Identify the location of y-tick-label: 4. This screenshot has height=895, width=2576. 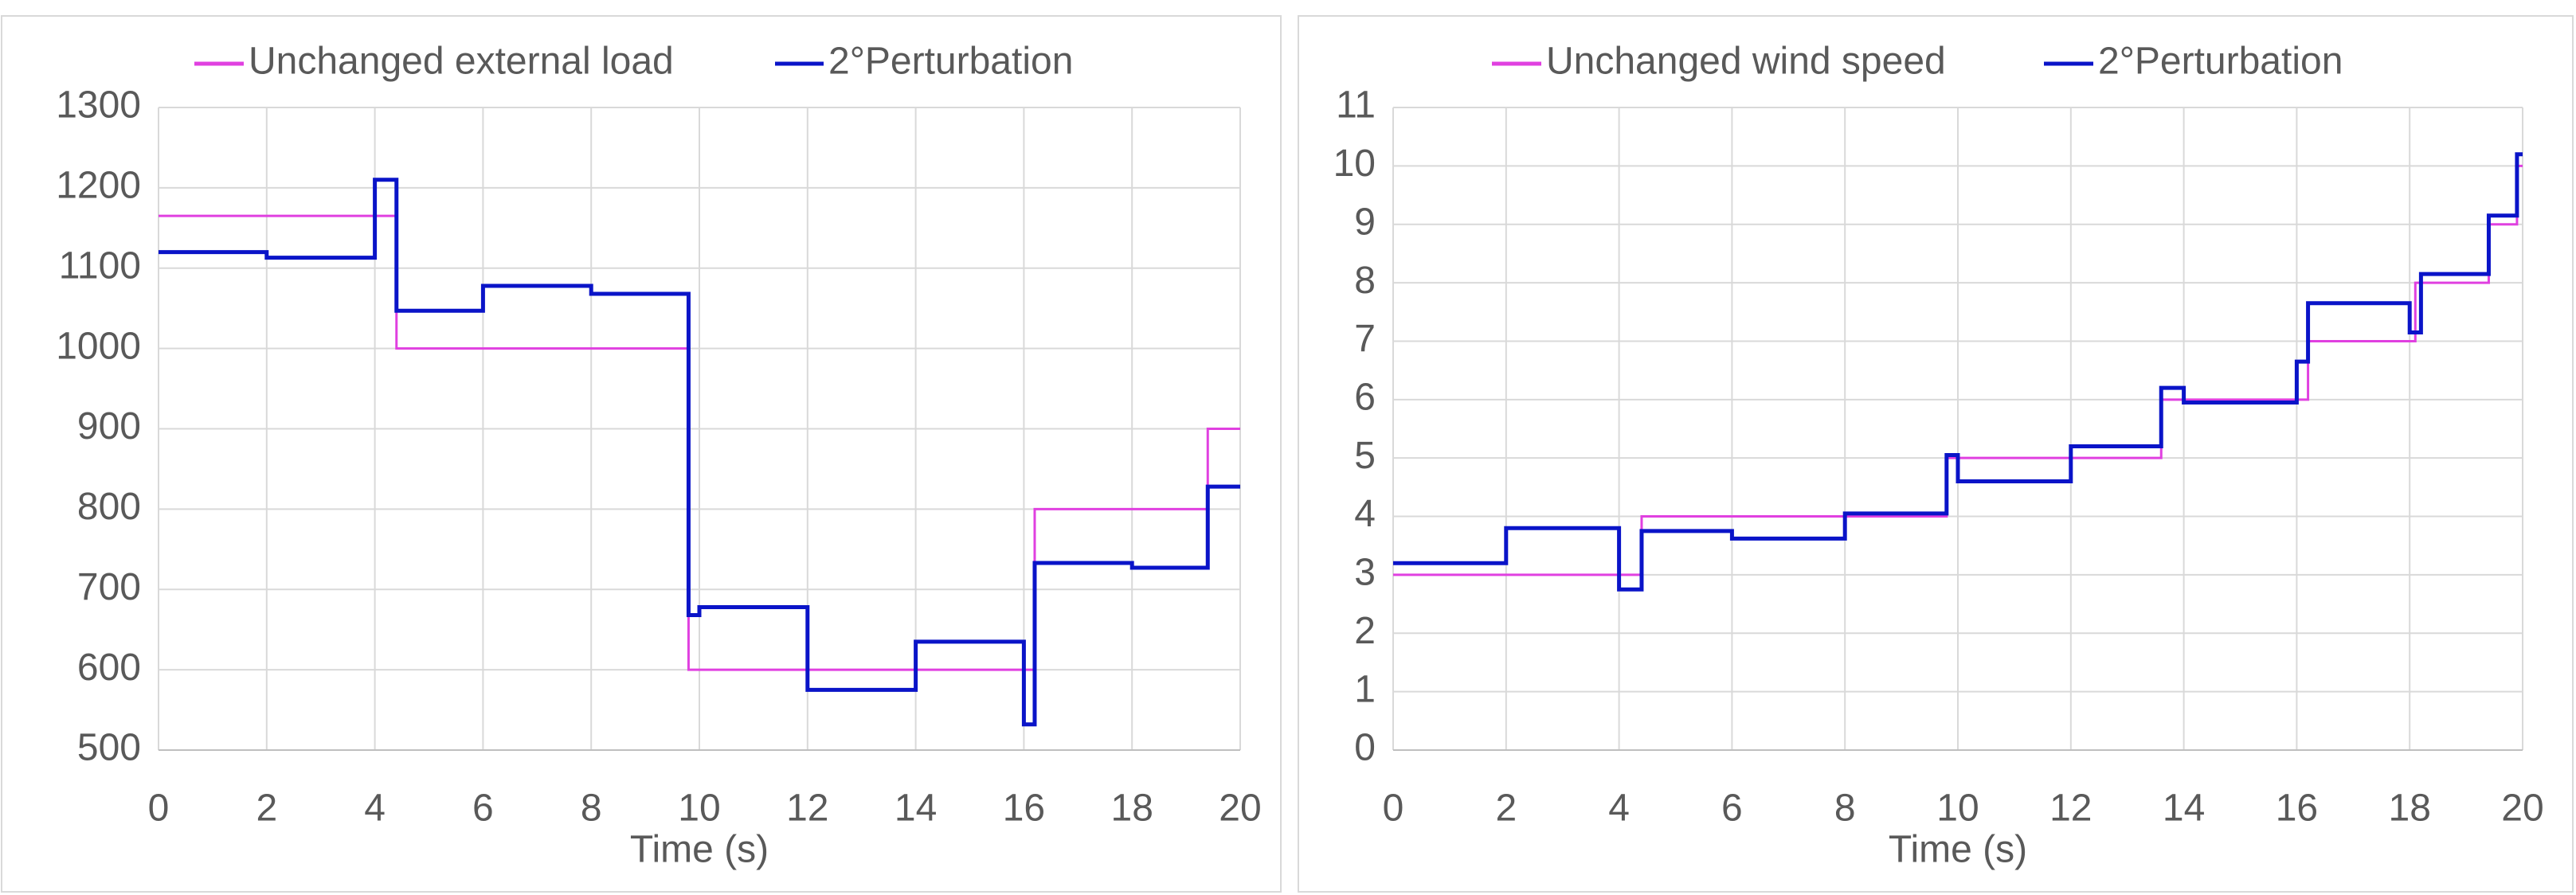
(1365, 514).